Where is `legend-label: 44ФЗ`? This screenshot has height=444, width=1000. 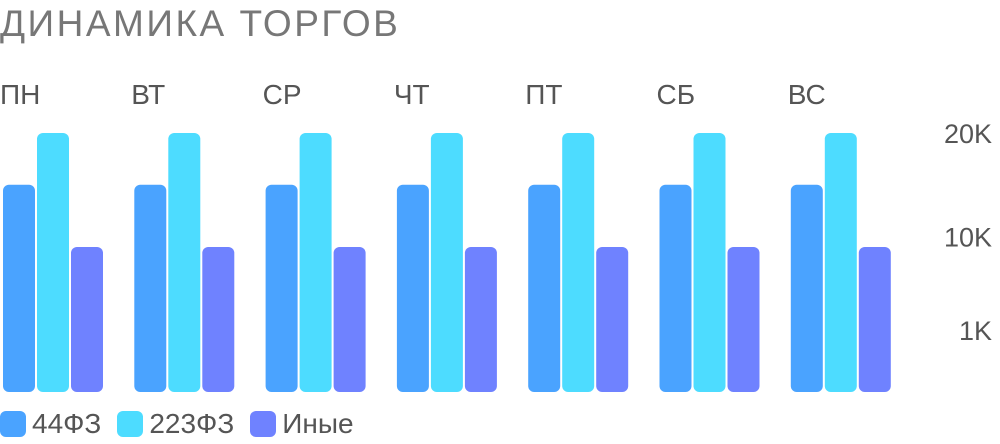 legend-label: 44ФЗ is located at coordinates (67, 423).